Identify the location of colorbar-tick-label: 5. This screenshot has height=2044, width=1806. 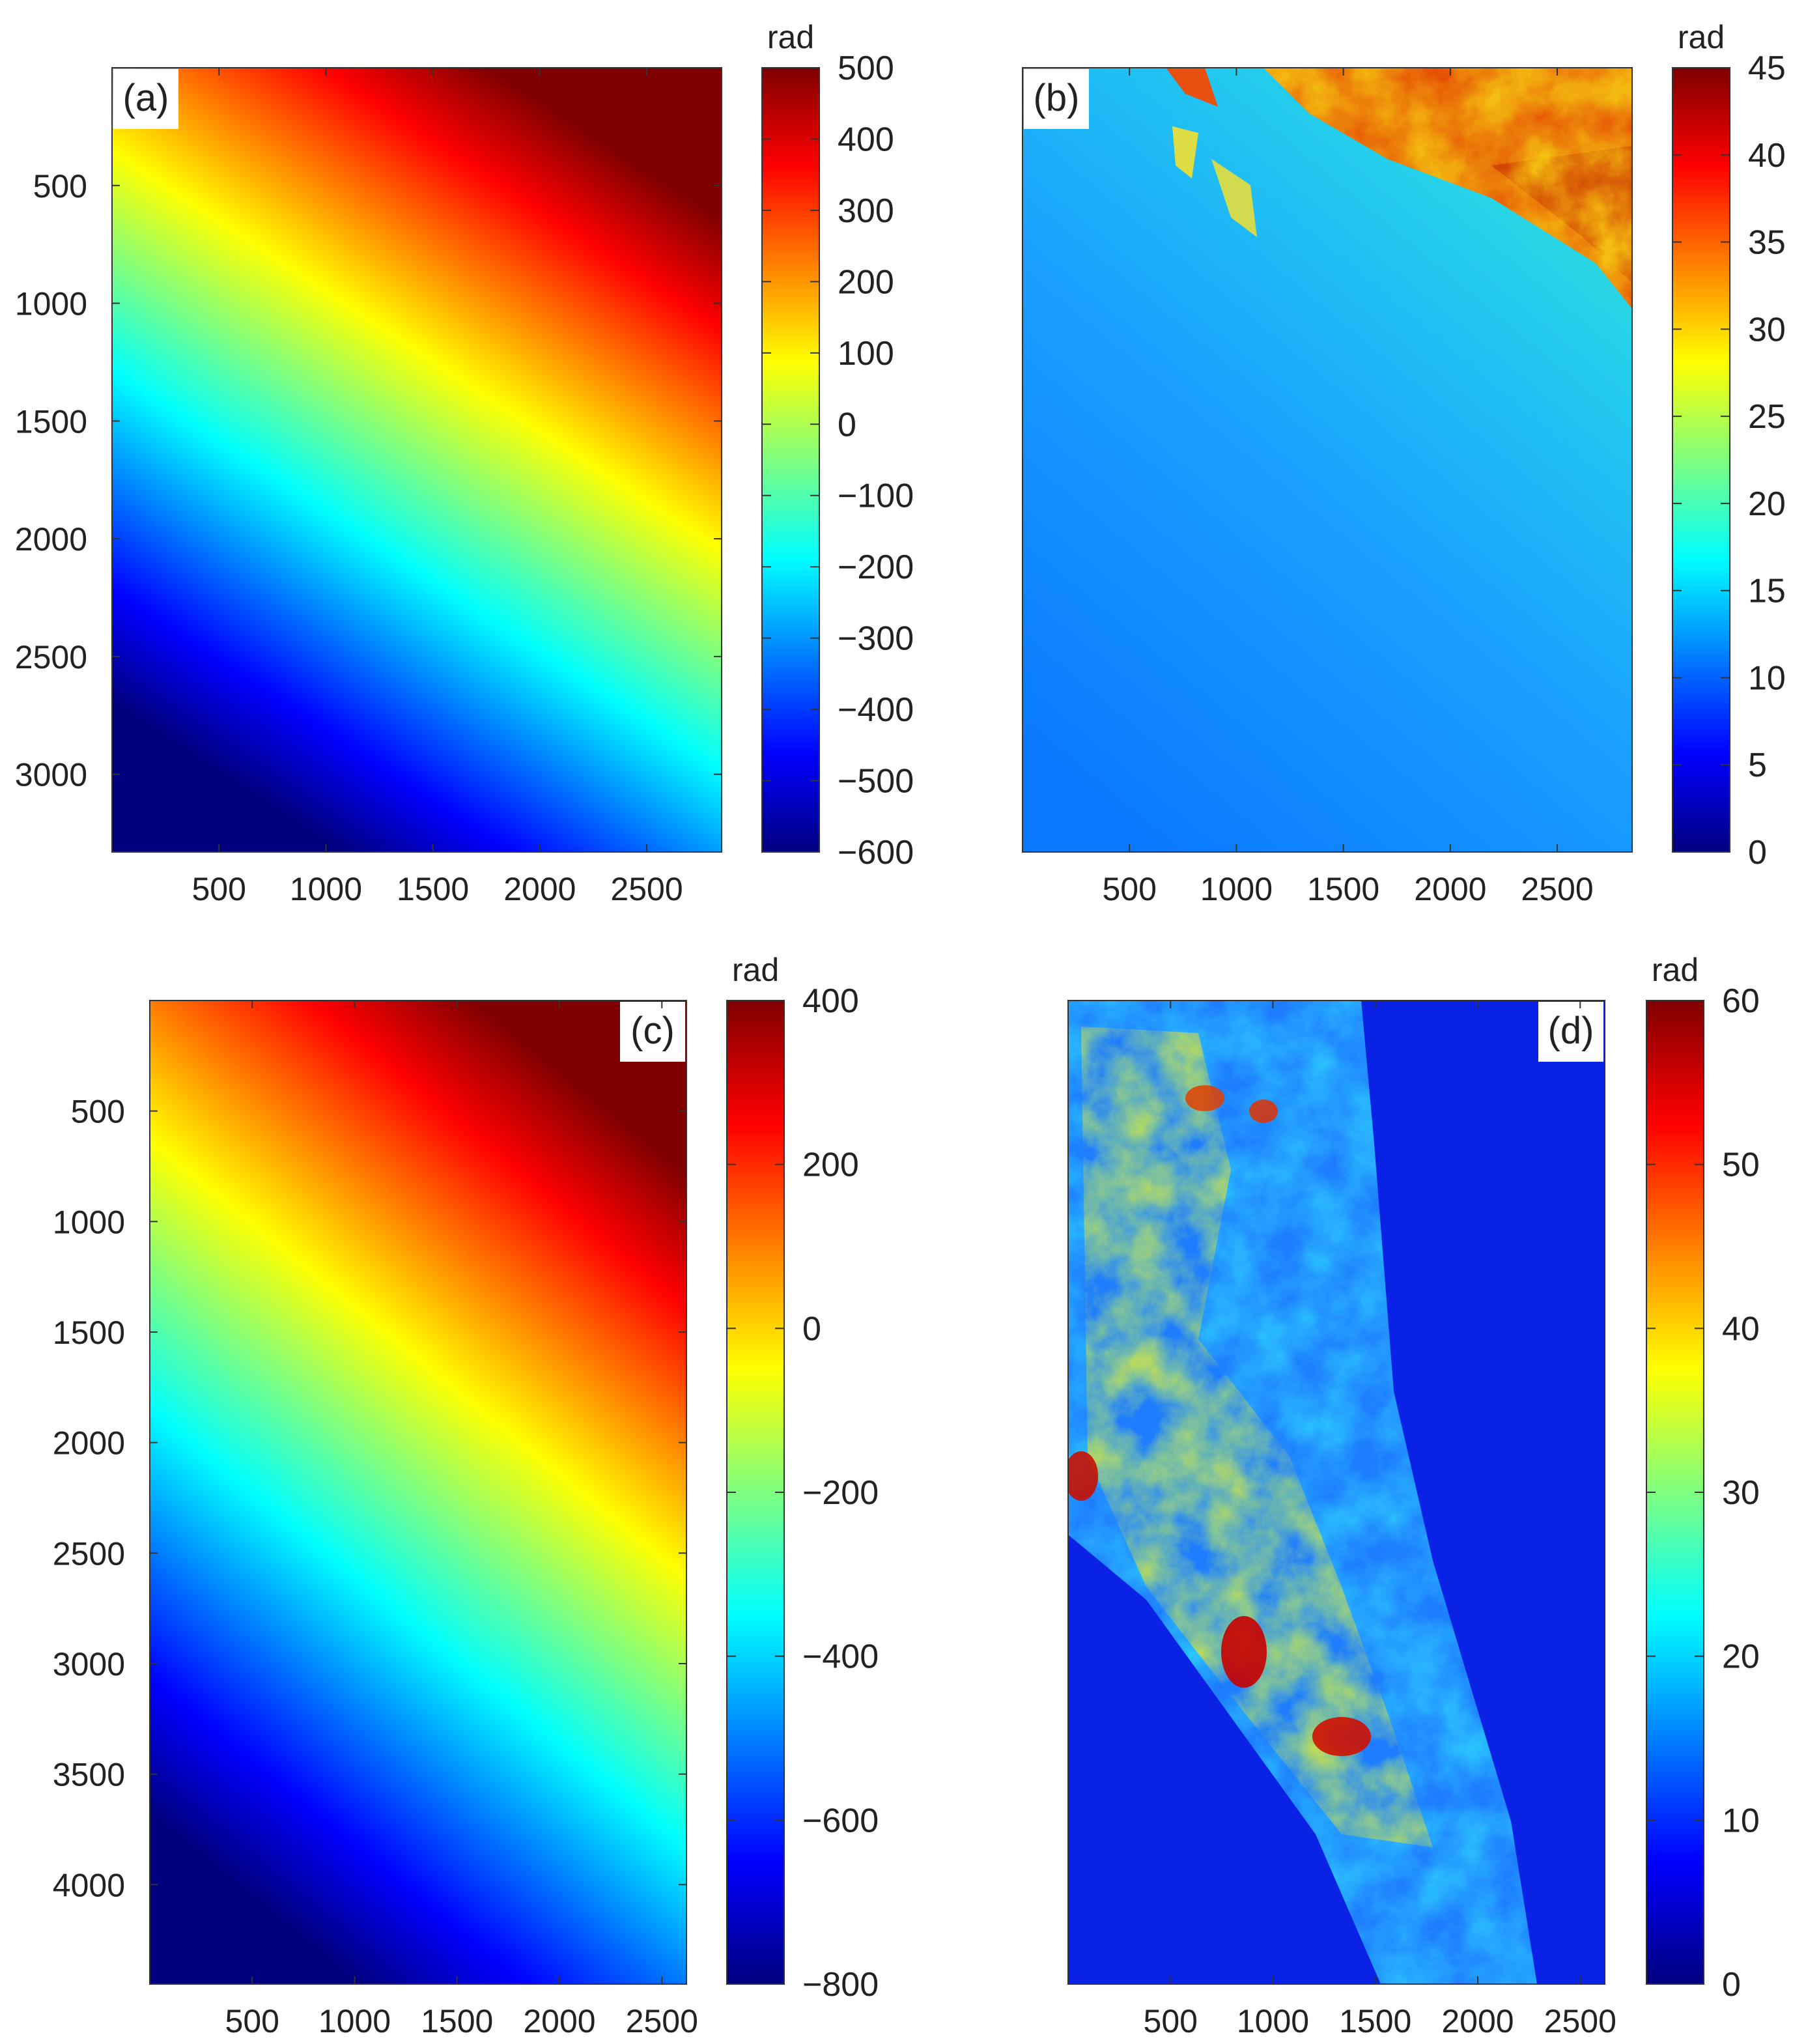
(1757, 765).